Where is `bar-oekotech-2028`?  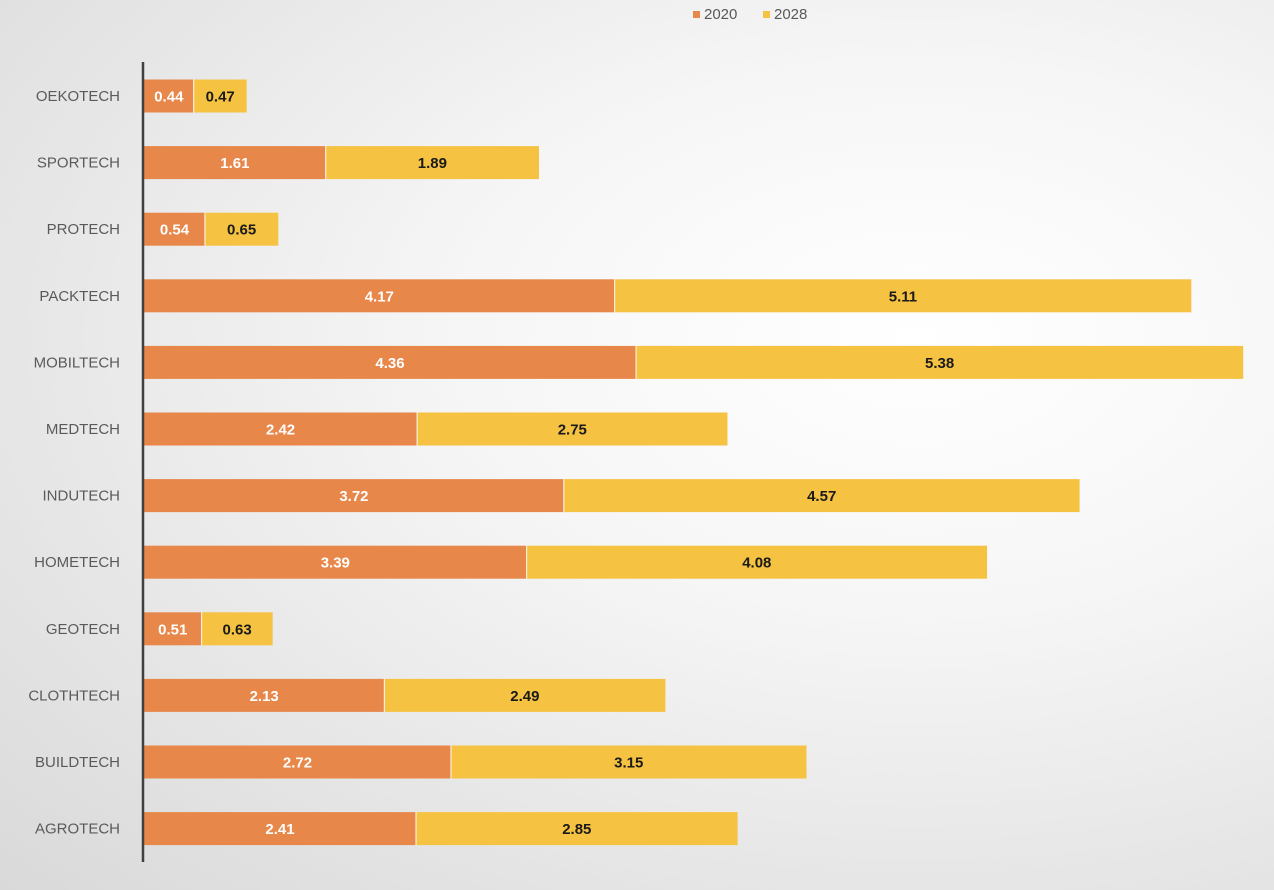
bar-oekotech-2028 is located at coordinates (220, 96).